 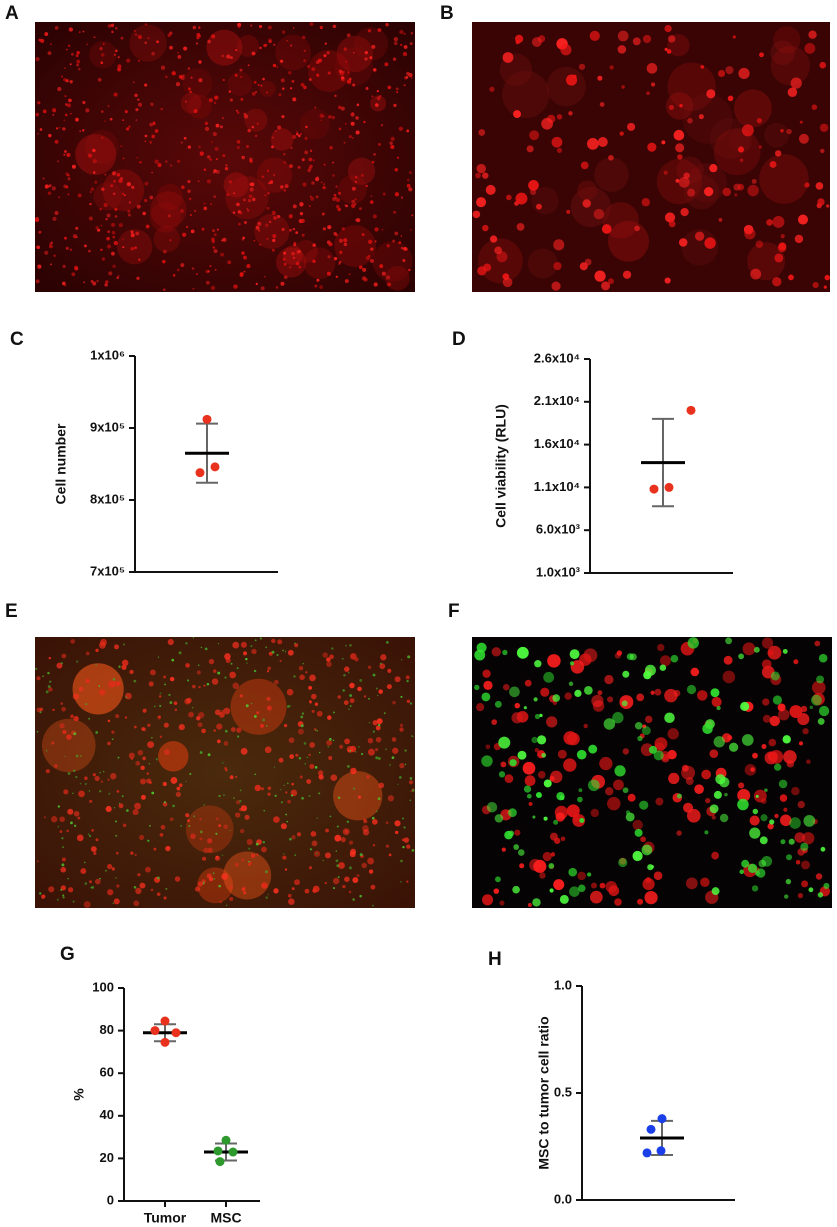 I want to click on y-axis-label: Cell viability (RLU), so click(x=501, y=466).